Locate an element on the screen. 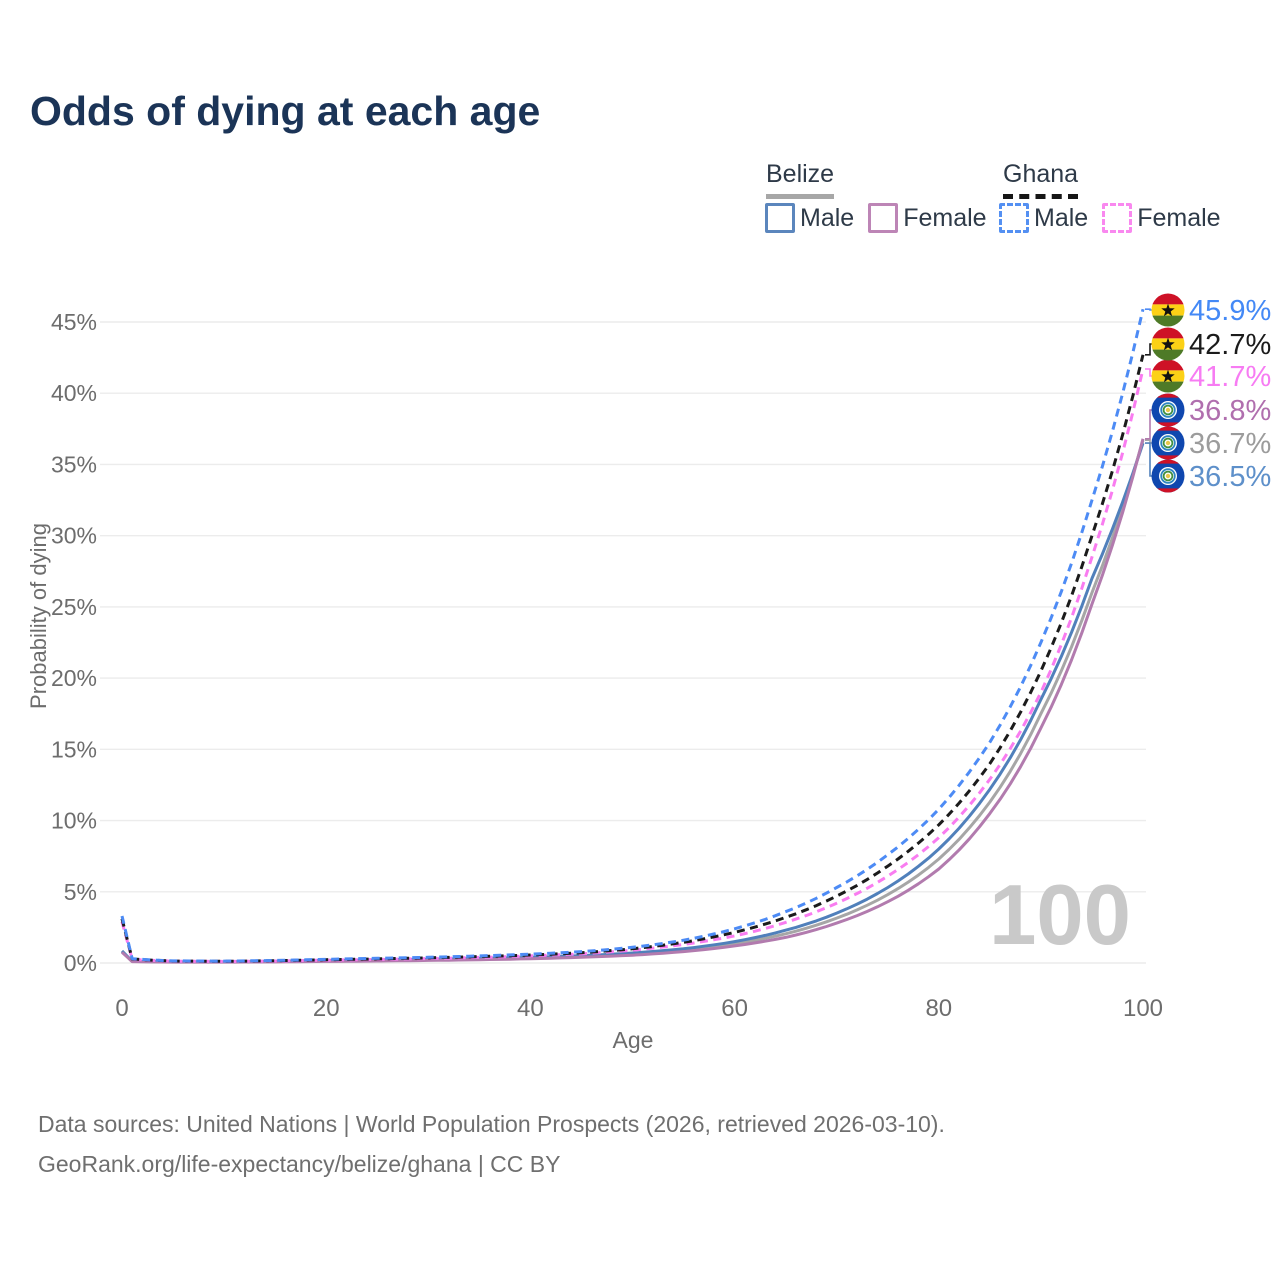 This screenshot has width=1280, height=1280. x-tick-label: 20 is located at coordinates (326, 1008).